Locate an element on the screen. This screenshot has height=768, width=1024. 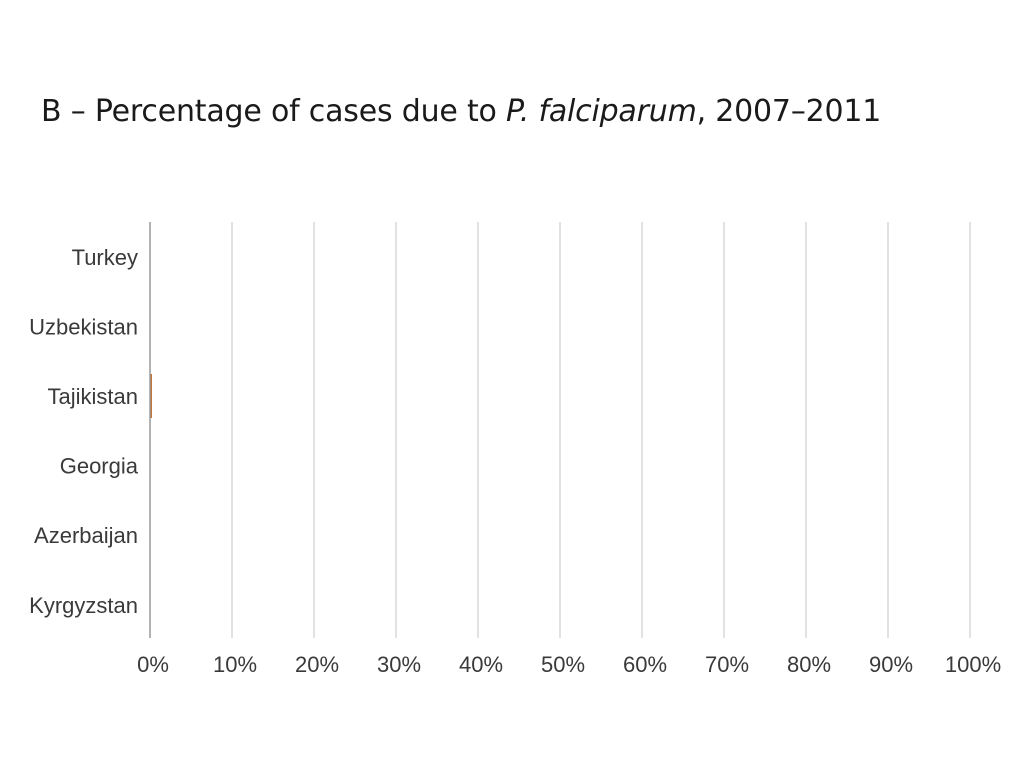
chart-title-prefix: B – Percentage of cases due to is located at coordinates (274, 111).